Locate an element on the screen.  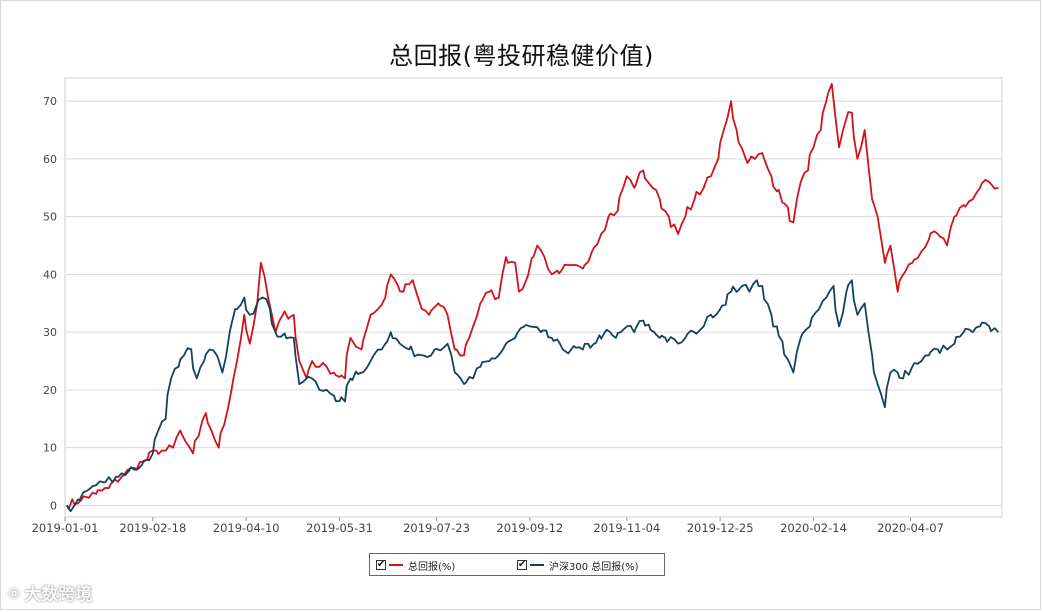
x-tick-label: 2019-12-25 is located at coordinates (720, 528).